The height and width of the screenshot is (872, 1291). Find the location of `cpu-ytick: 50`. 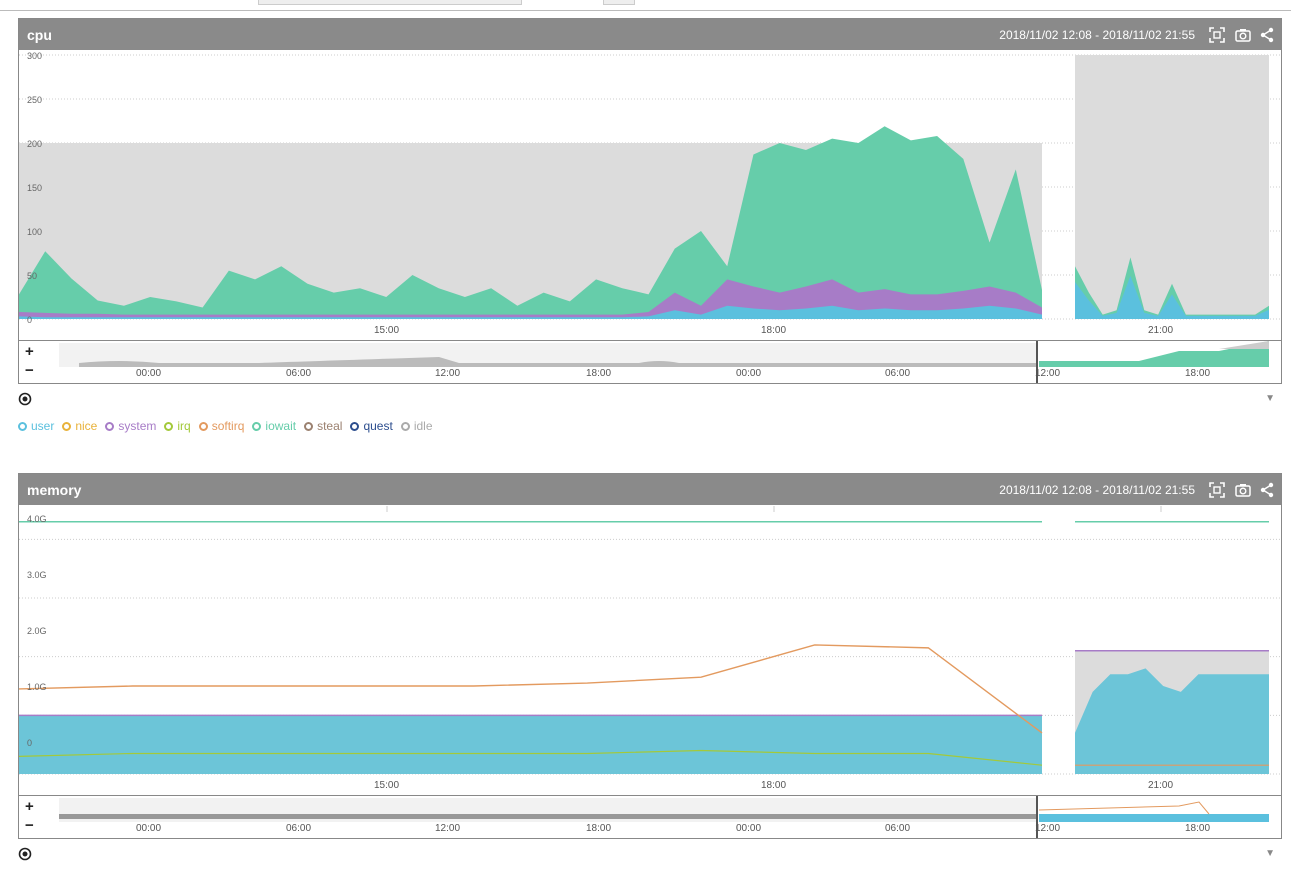

cpu-ytick: 50 is located at coordinates (32, 276).